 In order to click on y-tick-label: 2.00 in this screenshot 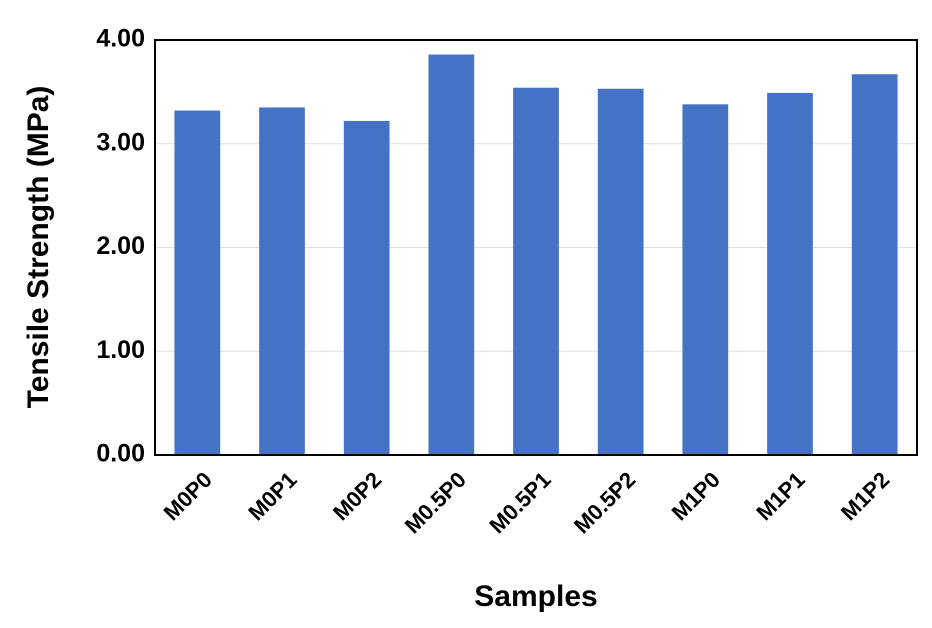, I will do `click(120, 246)`.